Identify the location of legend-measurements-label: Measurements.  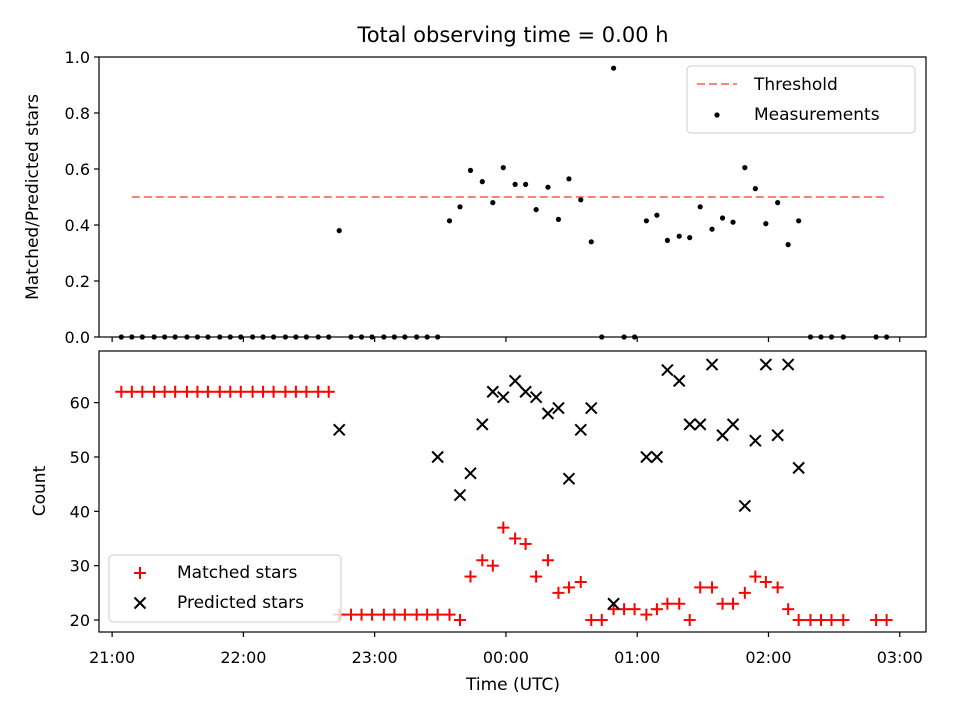
(817, 115).